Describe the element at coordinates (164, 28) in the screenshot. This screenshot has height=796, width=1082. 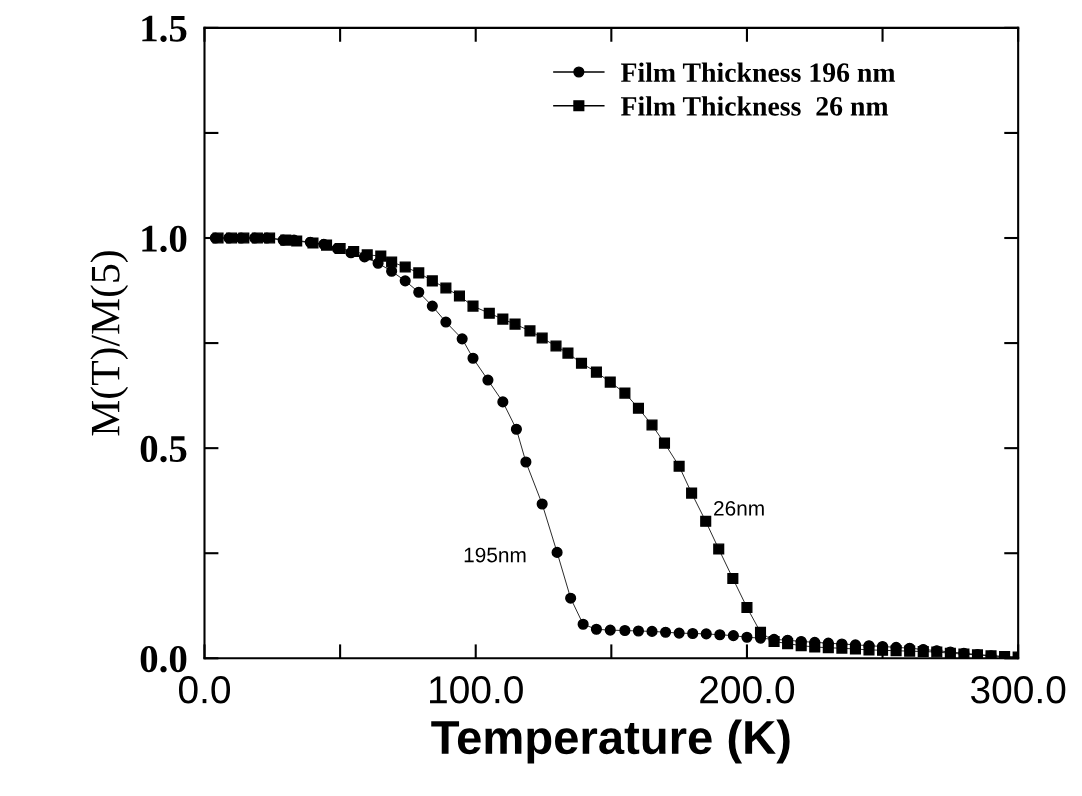
I see `y-tick-label: 1.5` at that location.